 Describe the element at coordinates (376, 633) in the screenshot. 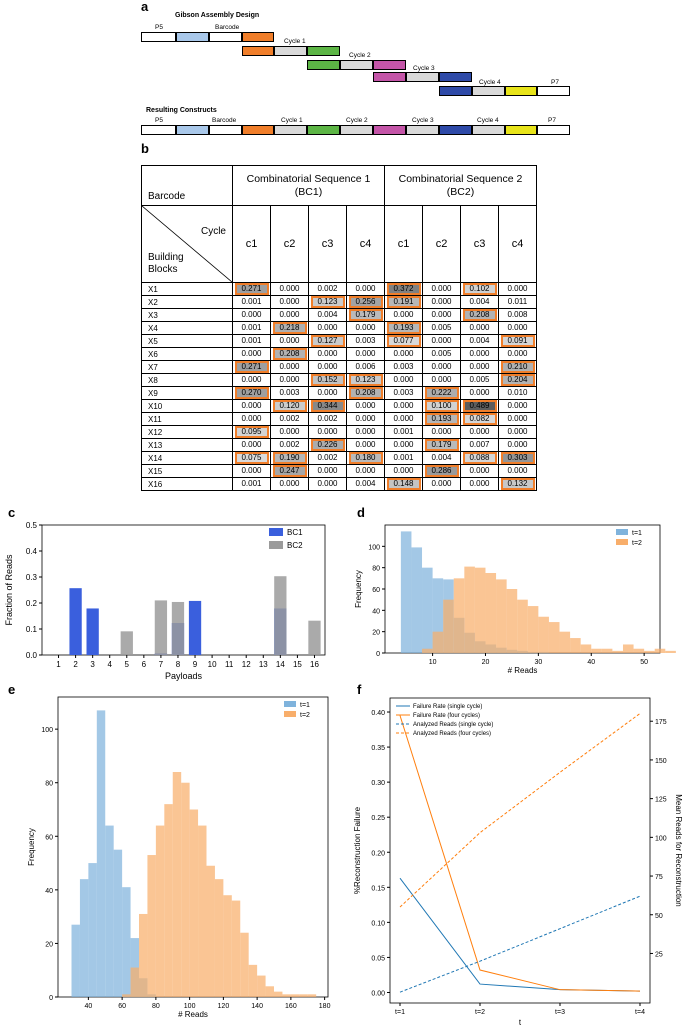

I see `y-tick-label: 20` at that location.